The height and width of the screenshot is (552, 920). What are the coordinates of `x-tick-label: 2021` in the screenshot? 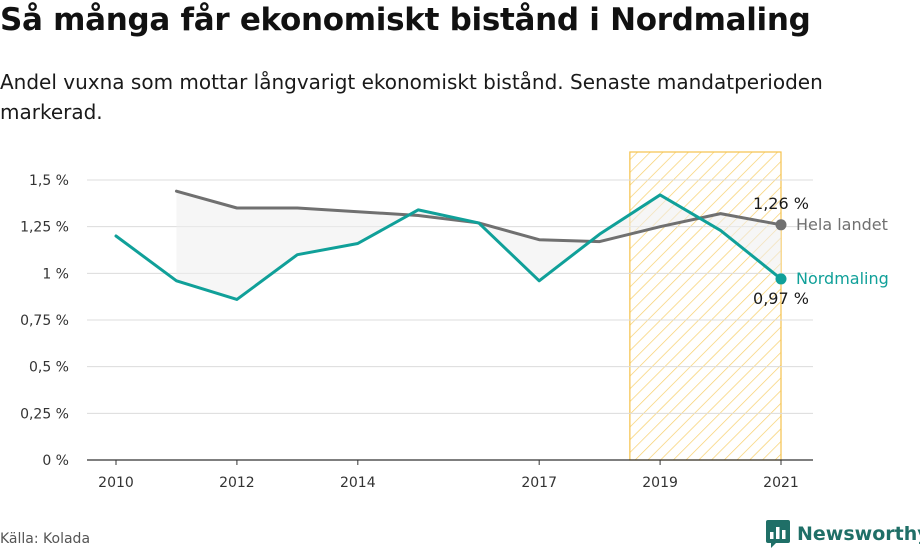 It's located at (781, 483).